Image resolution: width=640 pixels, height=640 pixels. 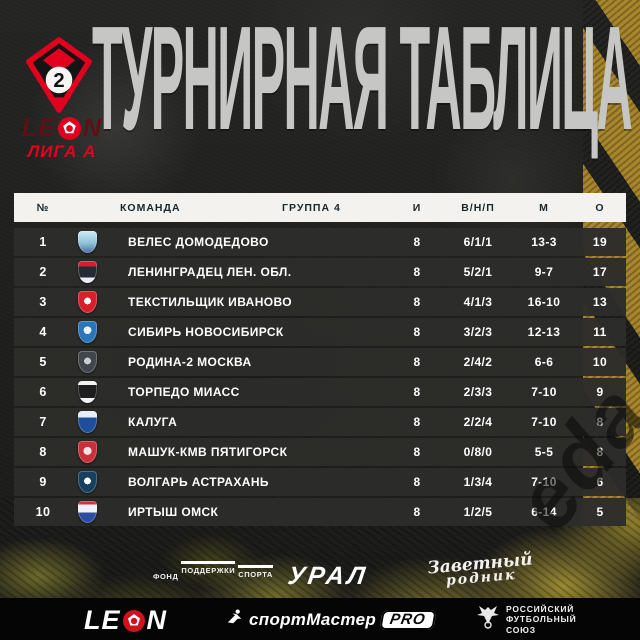 I want to click on rank: 4, so click(x=43, y=332).